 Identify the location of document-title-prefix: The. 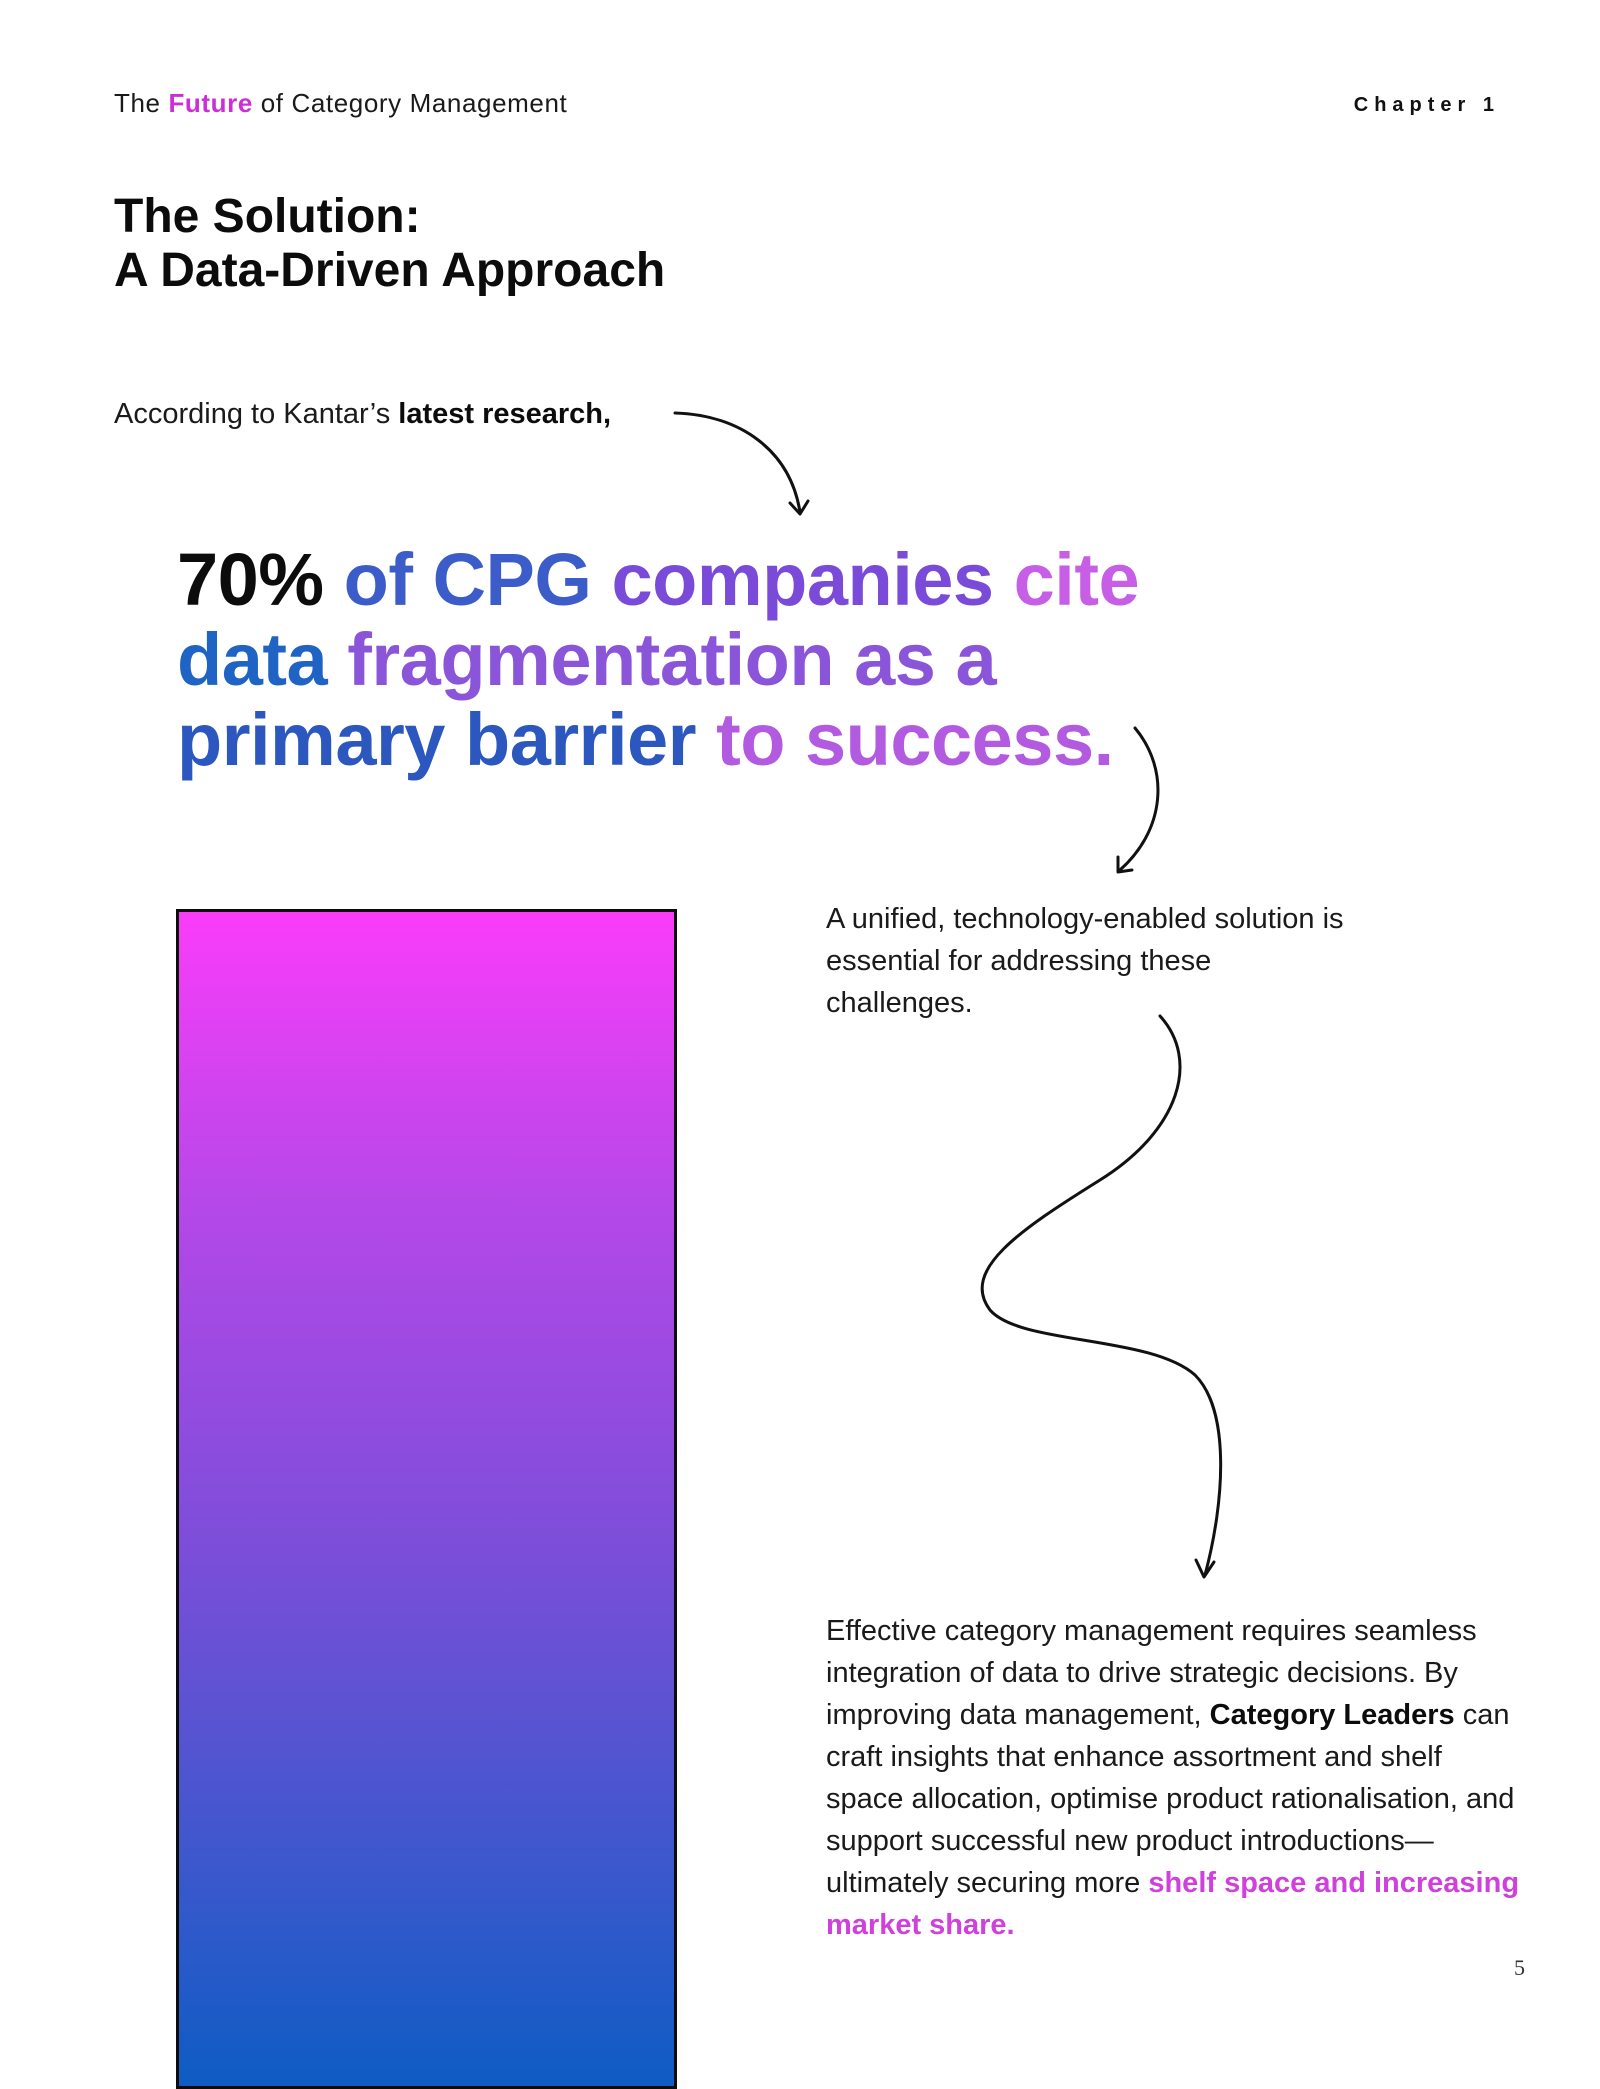
(141, 103).